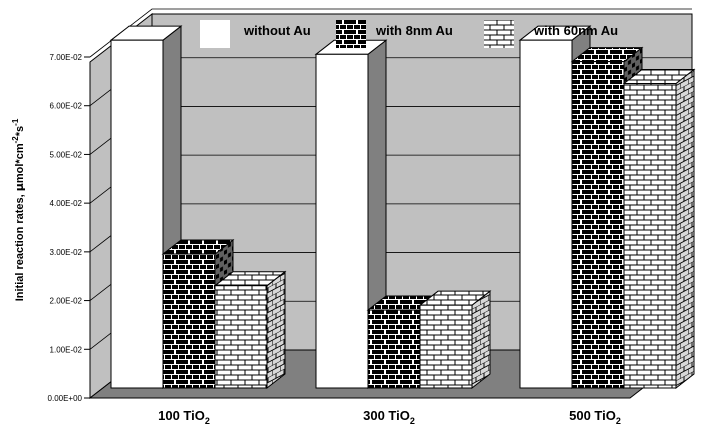  Describe the element at coordinates (595, 417) in the screenshot. I see `x-category-label: 500 TiO2` at that location.